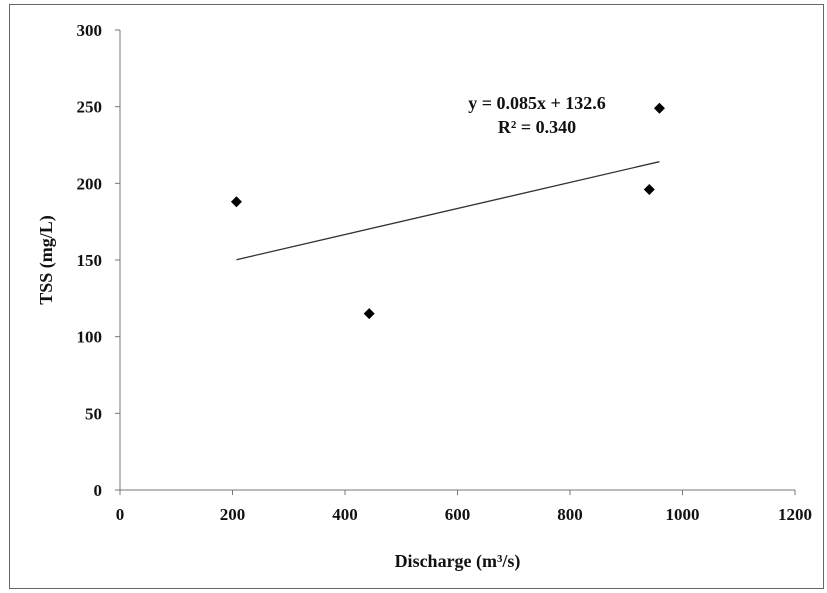 The height and width of the screenshot is (593, 827). Describe the element at coordinates (120, 514) in the screenshot. I see `x-tick-label: 0` at that location.